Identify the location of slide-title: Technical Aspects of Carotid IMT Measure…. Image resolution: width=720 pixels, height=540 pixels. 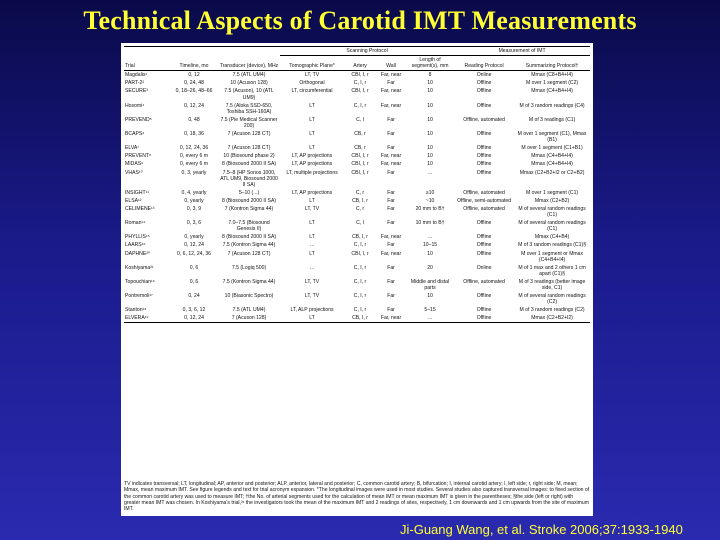
(360, 20).